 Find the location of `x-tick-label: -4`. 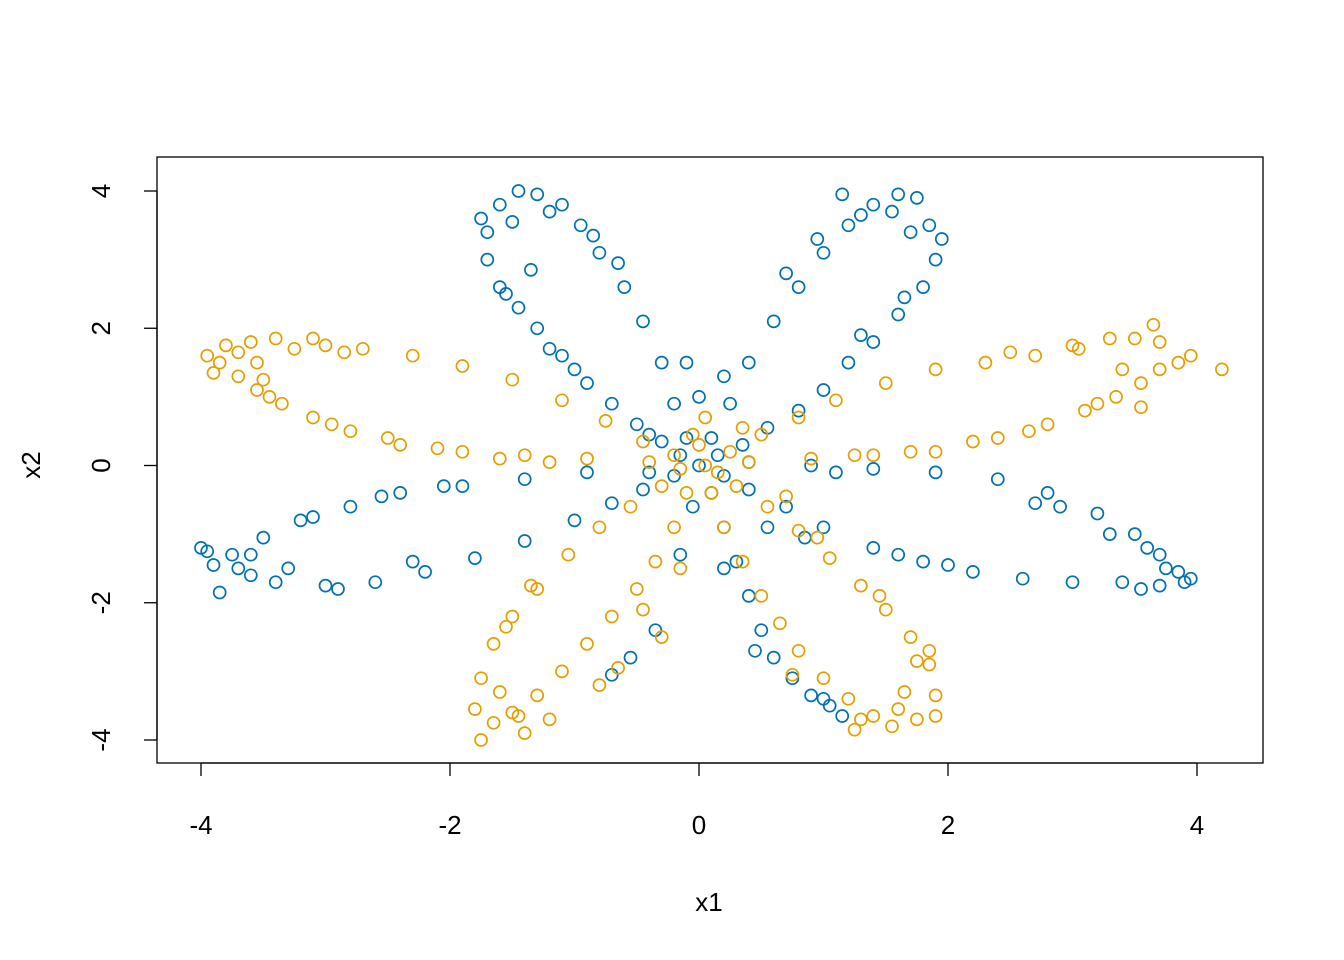

x-tick-label: -4 is located at coordinates (200, 825).